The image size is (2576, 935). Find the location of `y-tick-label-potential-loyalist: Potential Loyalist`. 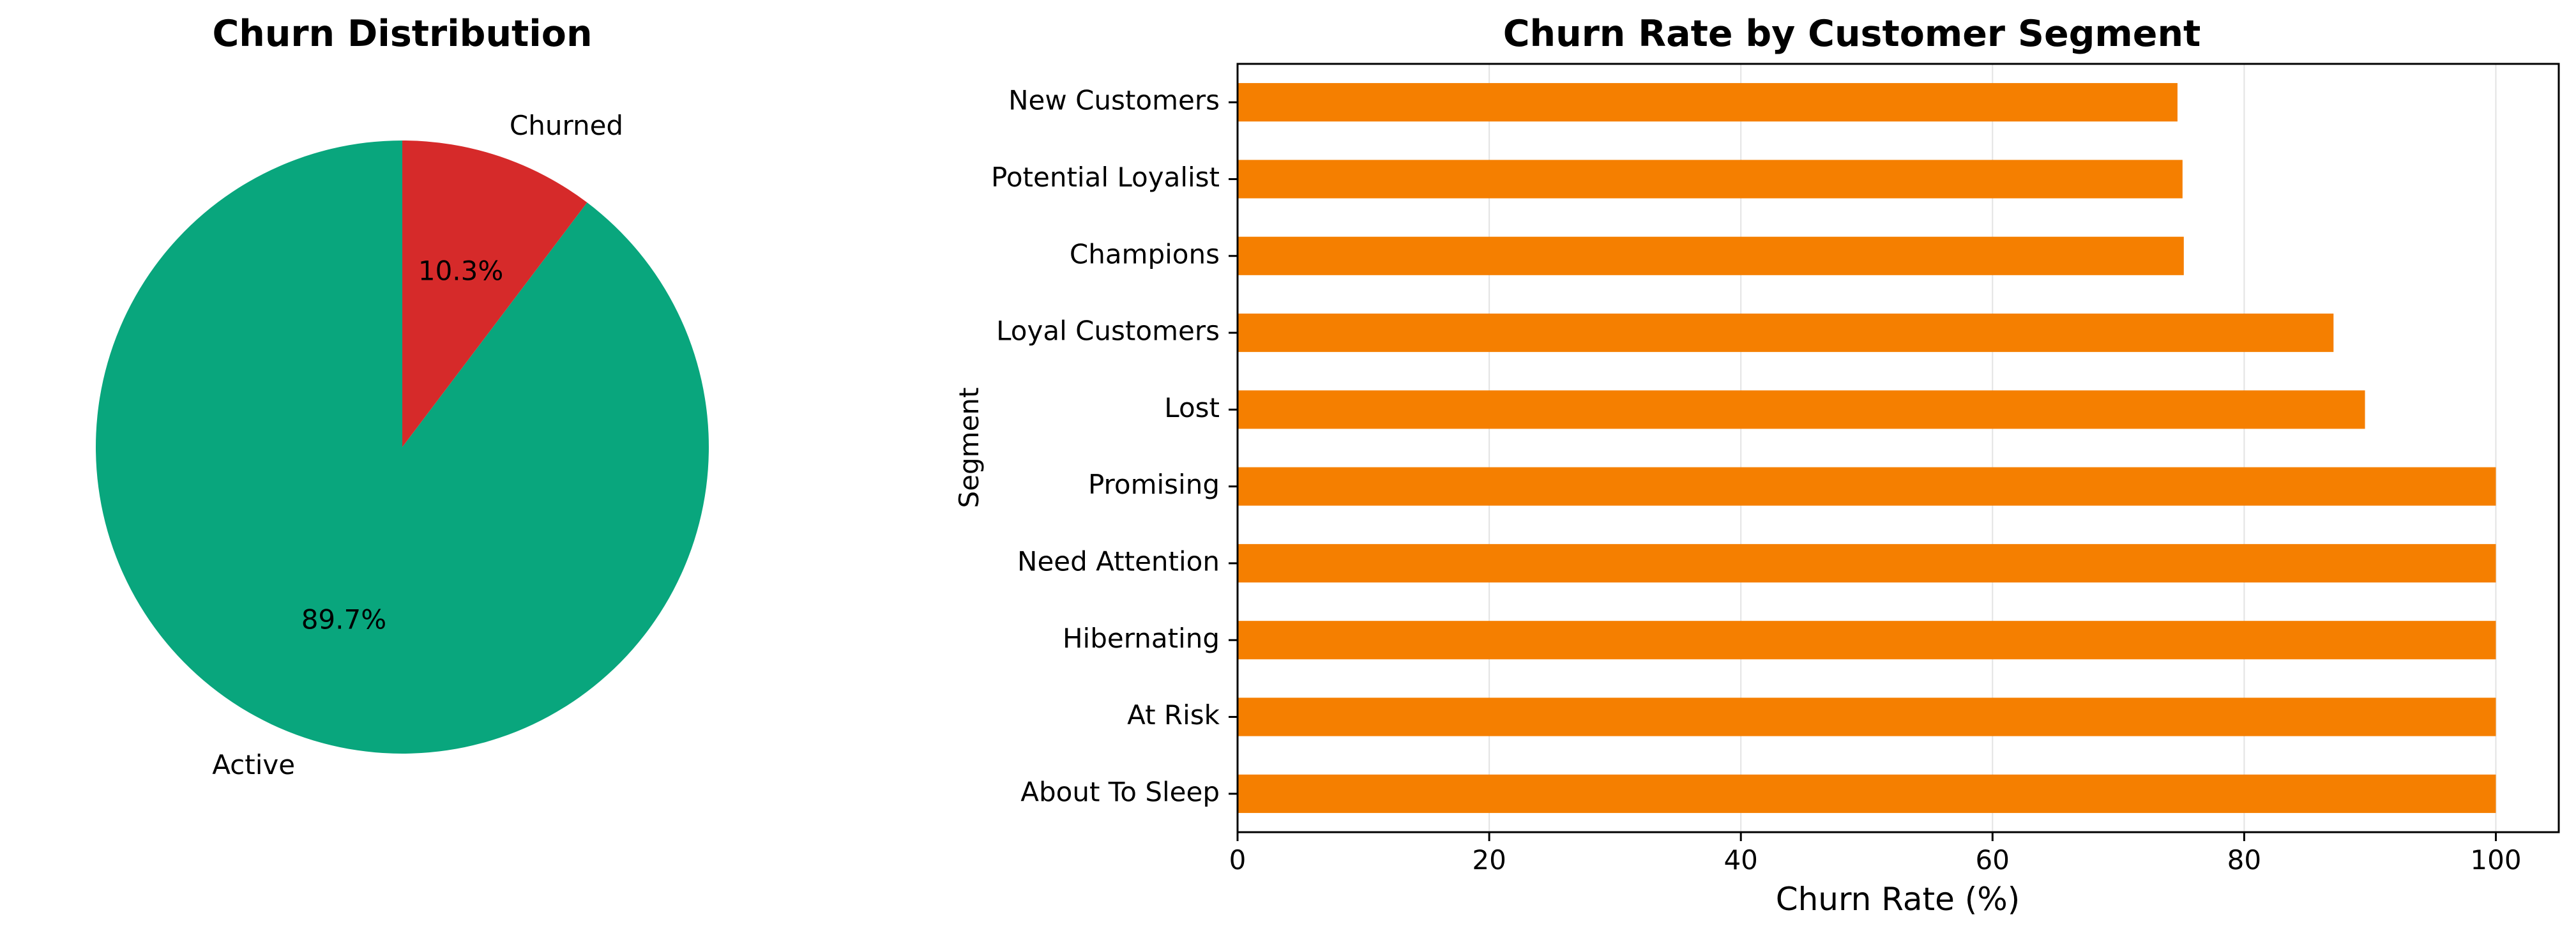

y-tick-label-potential-loyalist: Potential Loyalist is located at coordinates (1106, 177).